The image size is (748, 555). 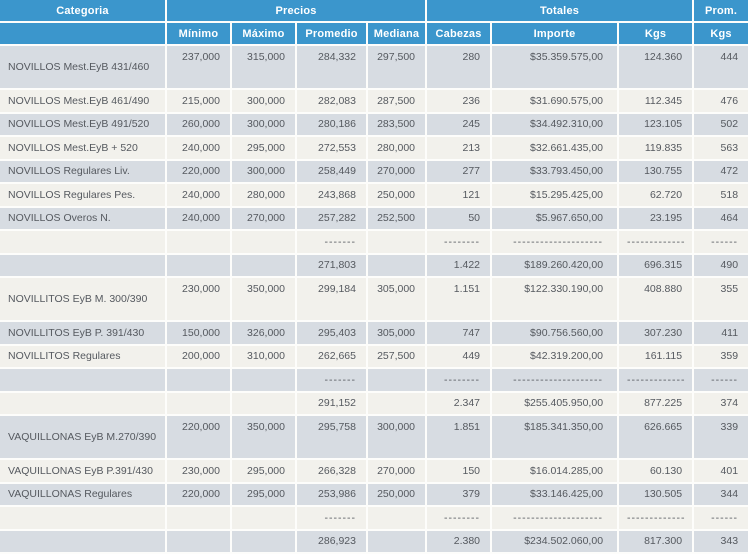 What do you see at coordinates (460, 219) in the screenshot?
I see `cell-heads: 50` at bounding box center [460, 219].